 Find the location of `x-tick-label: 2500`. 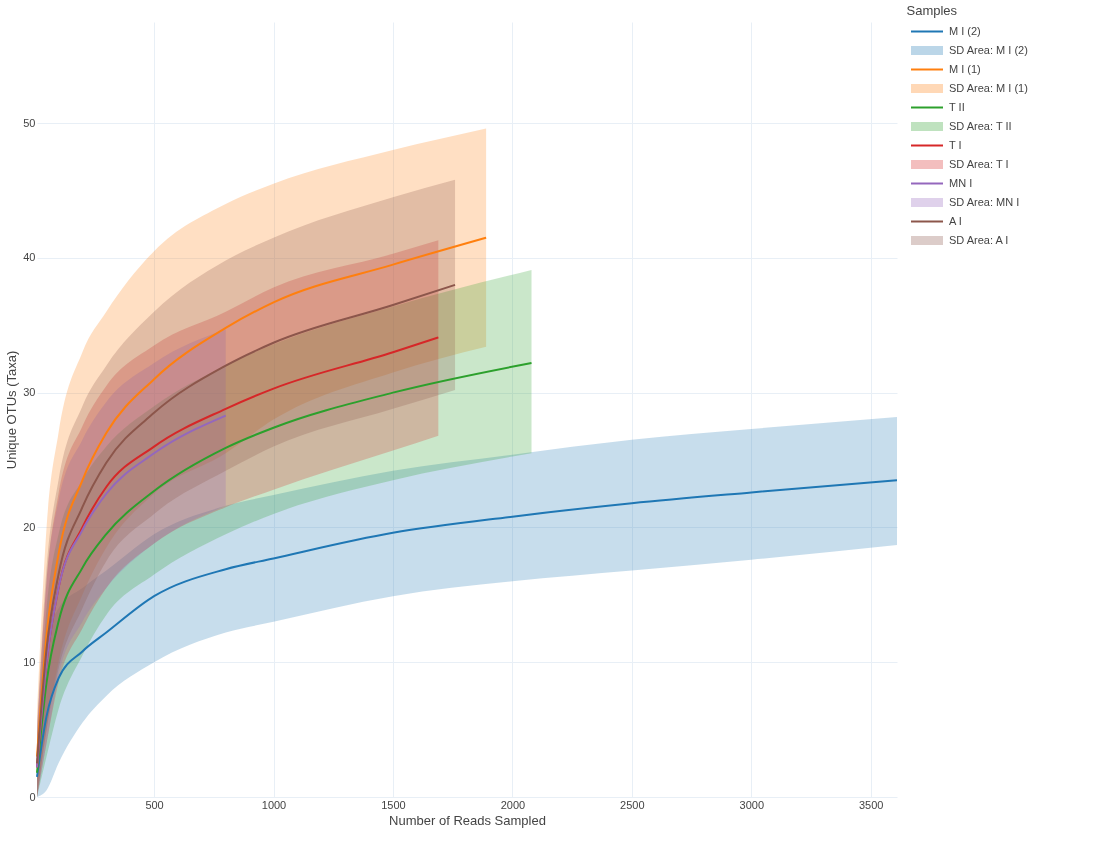

x-tick-label: 2500 is located at coordinates (632, 804).